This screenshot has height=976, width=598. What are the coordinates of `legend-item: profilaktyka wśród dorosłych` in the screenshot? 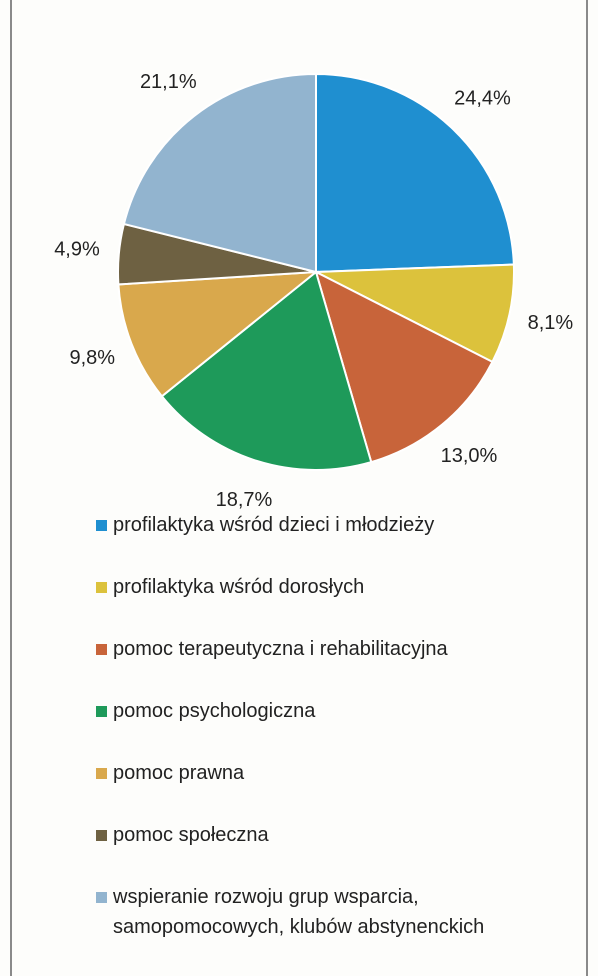 It's located at (316, 587).